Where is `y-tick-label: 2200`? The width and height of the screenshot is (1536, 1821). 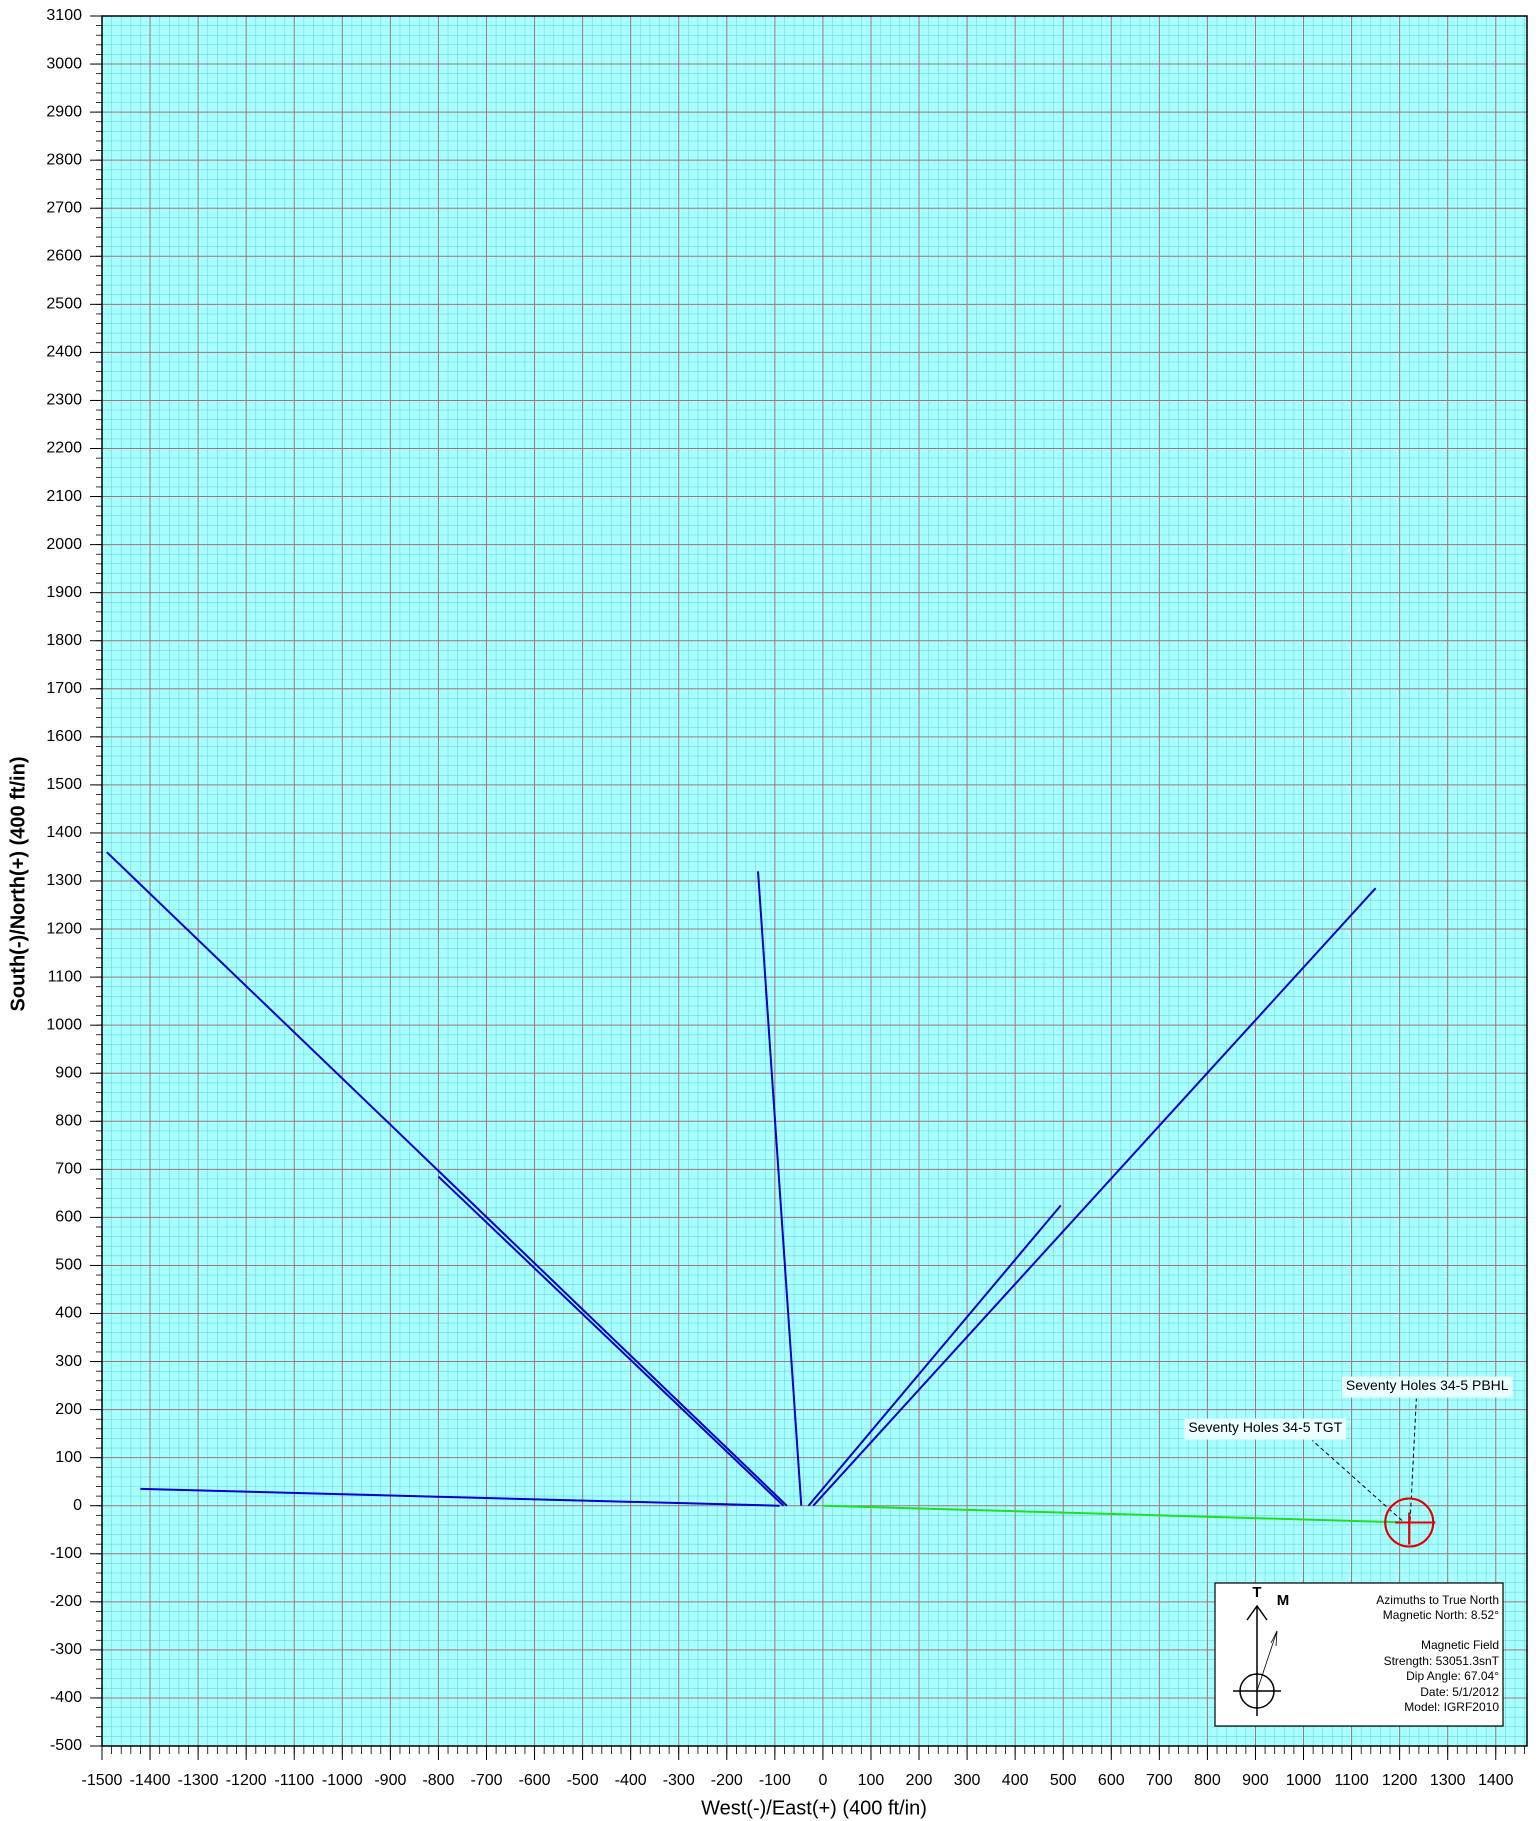
y-tick-label: 2200 is located at coordinates (64, 448).